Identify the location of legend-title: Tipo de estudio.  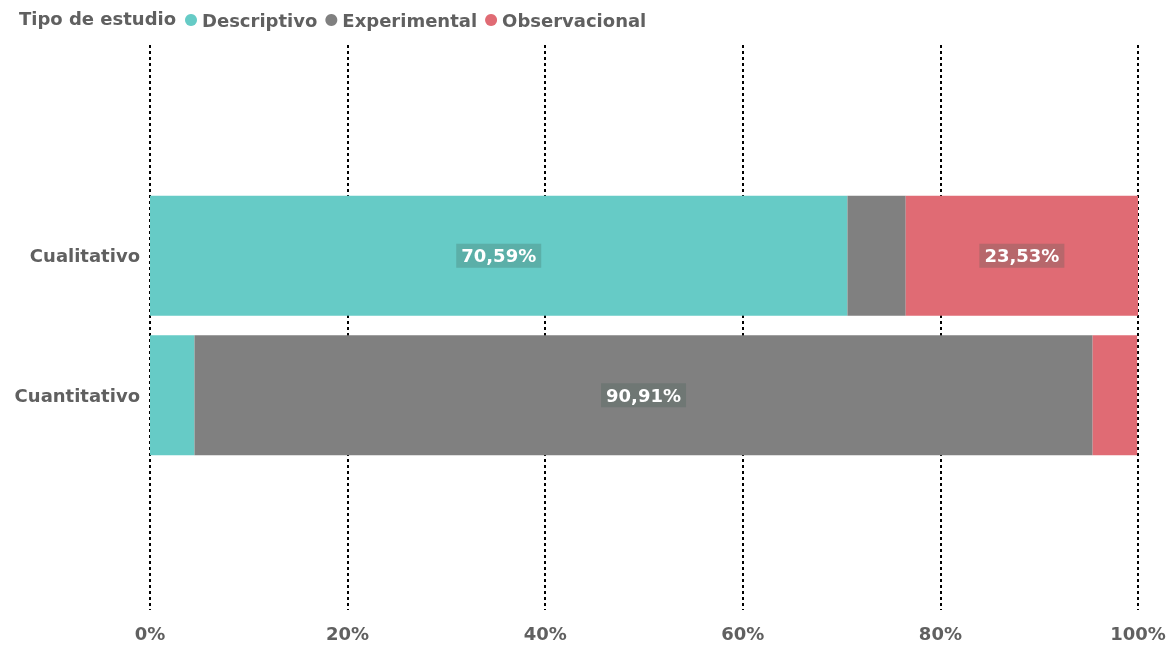
(98, 18).